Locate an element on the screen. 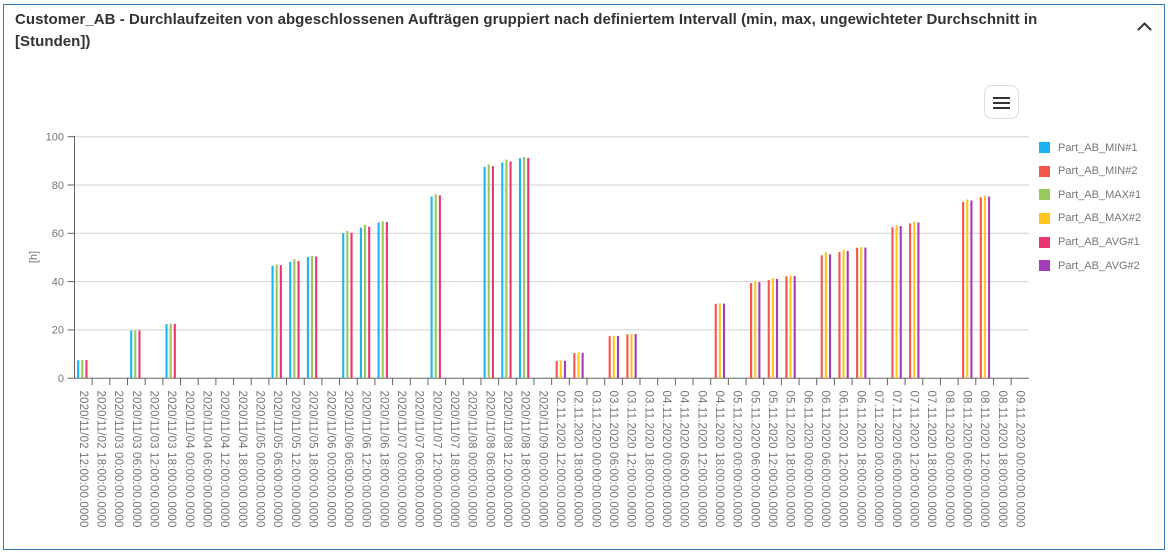  svg-text: 2020/11/07 00:00:00.0000 is located at coordinates (401, 459).